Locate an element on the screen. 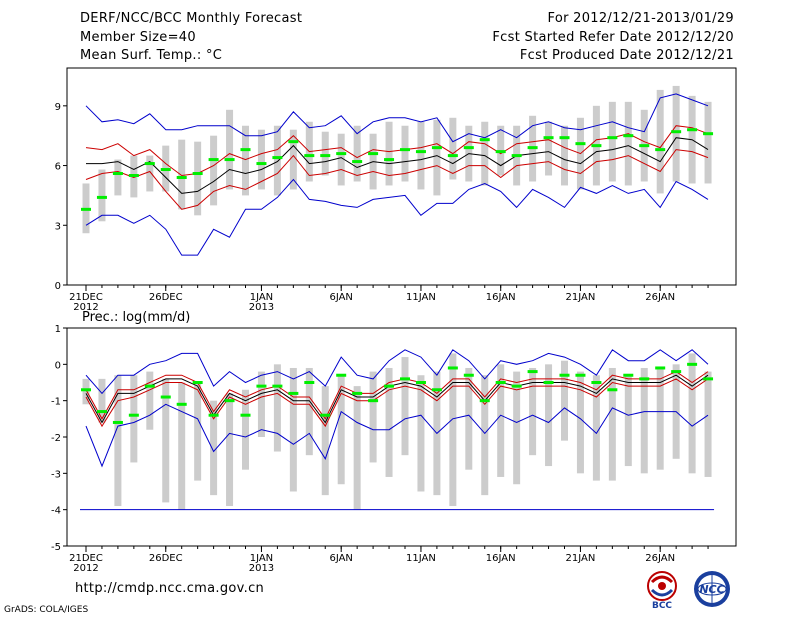  panel1-ytick-label: 9 is located at coordinates (58, 107).